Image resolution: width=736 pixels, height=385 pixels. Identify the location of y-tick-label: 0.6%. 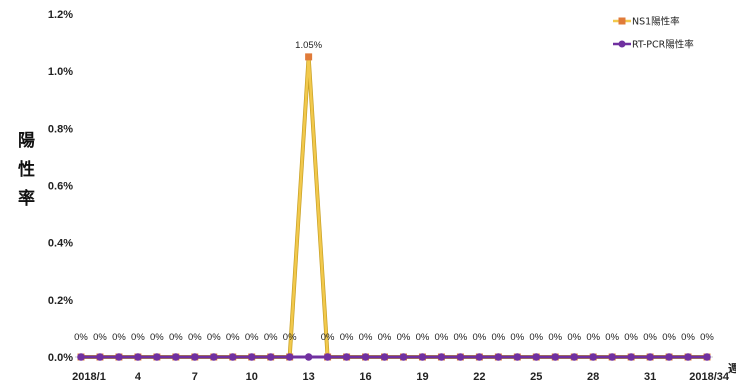
(60, 187).